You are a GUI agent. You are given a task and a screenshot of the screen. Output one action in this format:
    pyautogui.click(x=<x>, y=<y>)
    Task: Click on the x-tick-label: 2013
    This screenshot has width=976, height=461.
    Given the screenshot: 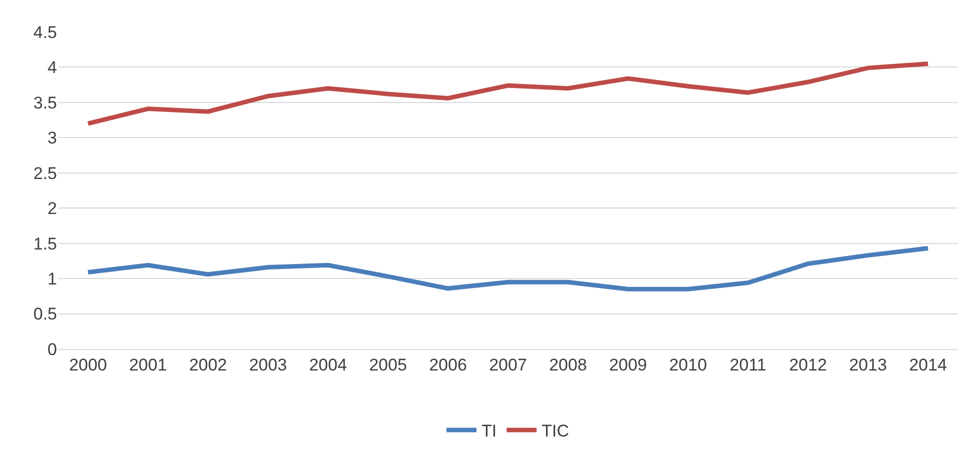 What is the action you would take?
    pyautogui.click(x=868, y=364)
    